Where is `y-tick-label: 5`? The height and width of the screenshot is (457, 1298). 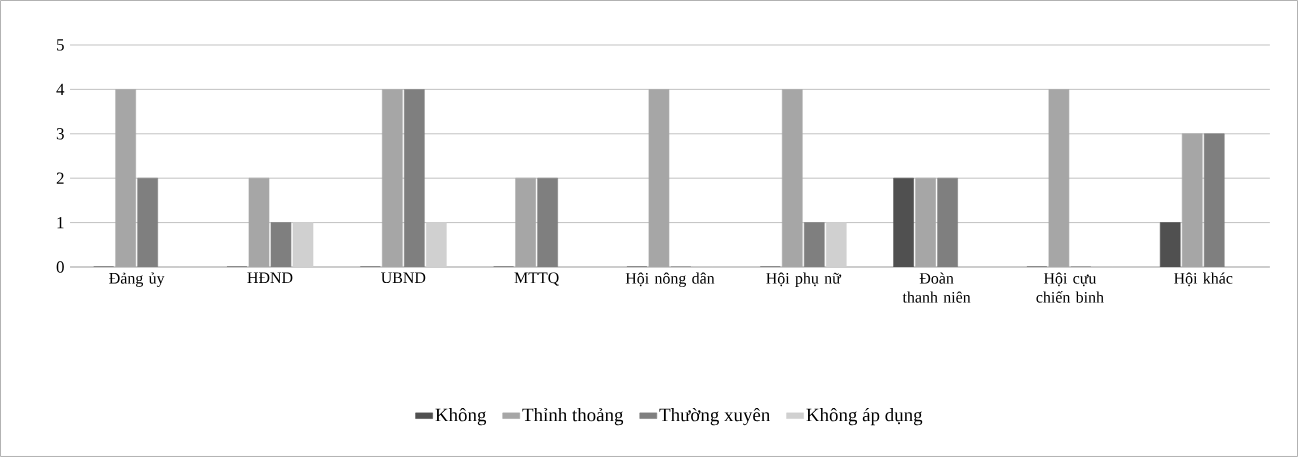 y-tick-label: 5 is located at coordinates (60, 45).